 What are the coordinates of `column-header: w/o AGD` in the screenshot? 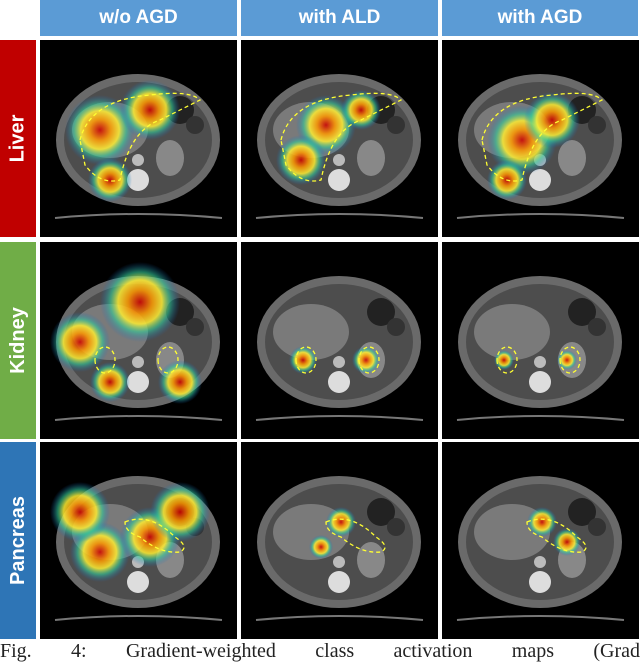 It's located at (138, 18).